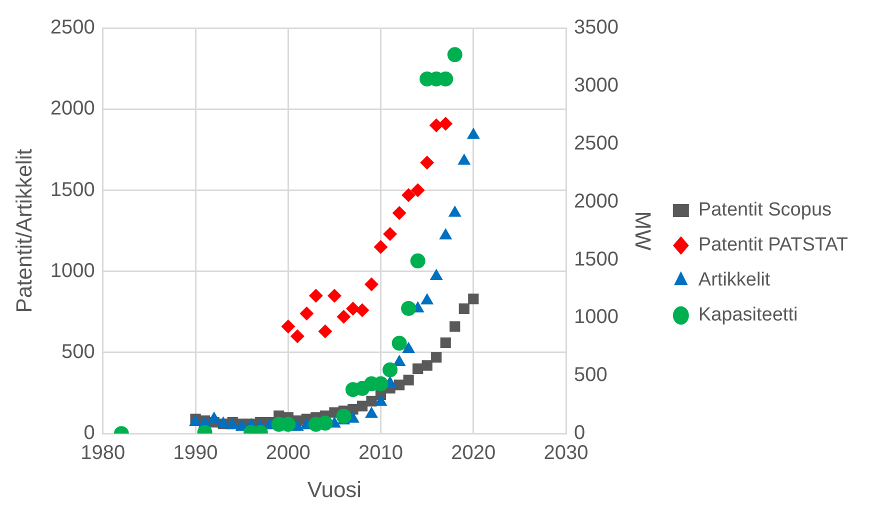 This screenshot has width=875, height=515. Describe the element at coordinates (773, 245) in the screenshot. I see `legend-label: Patentit PATSTAT` at that location.